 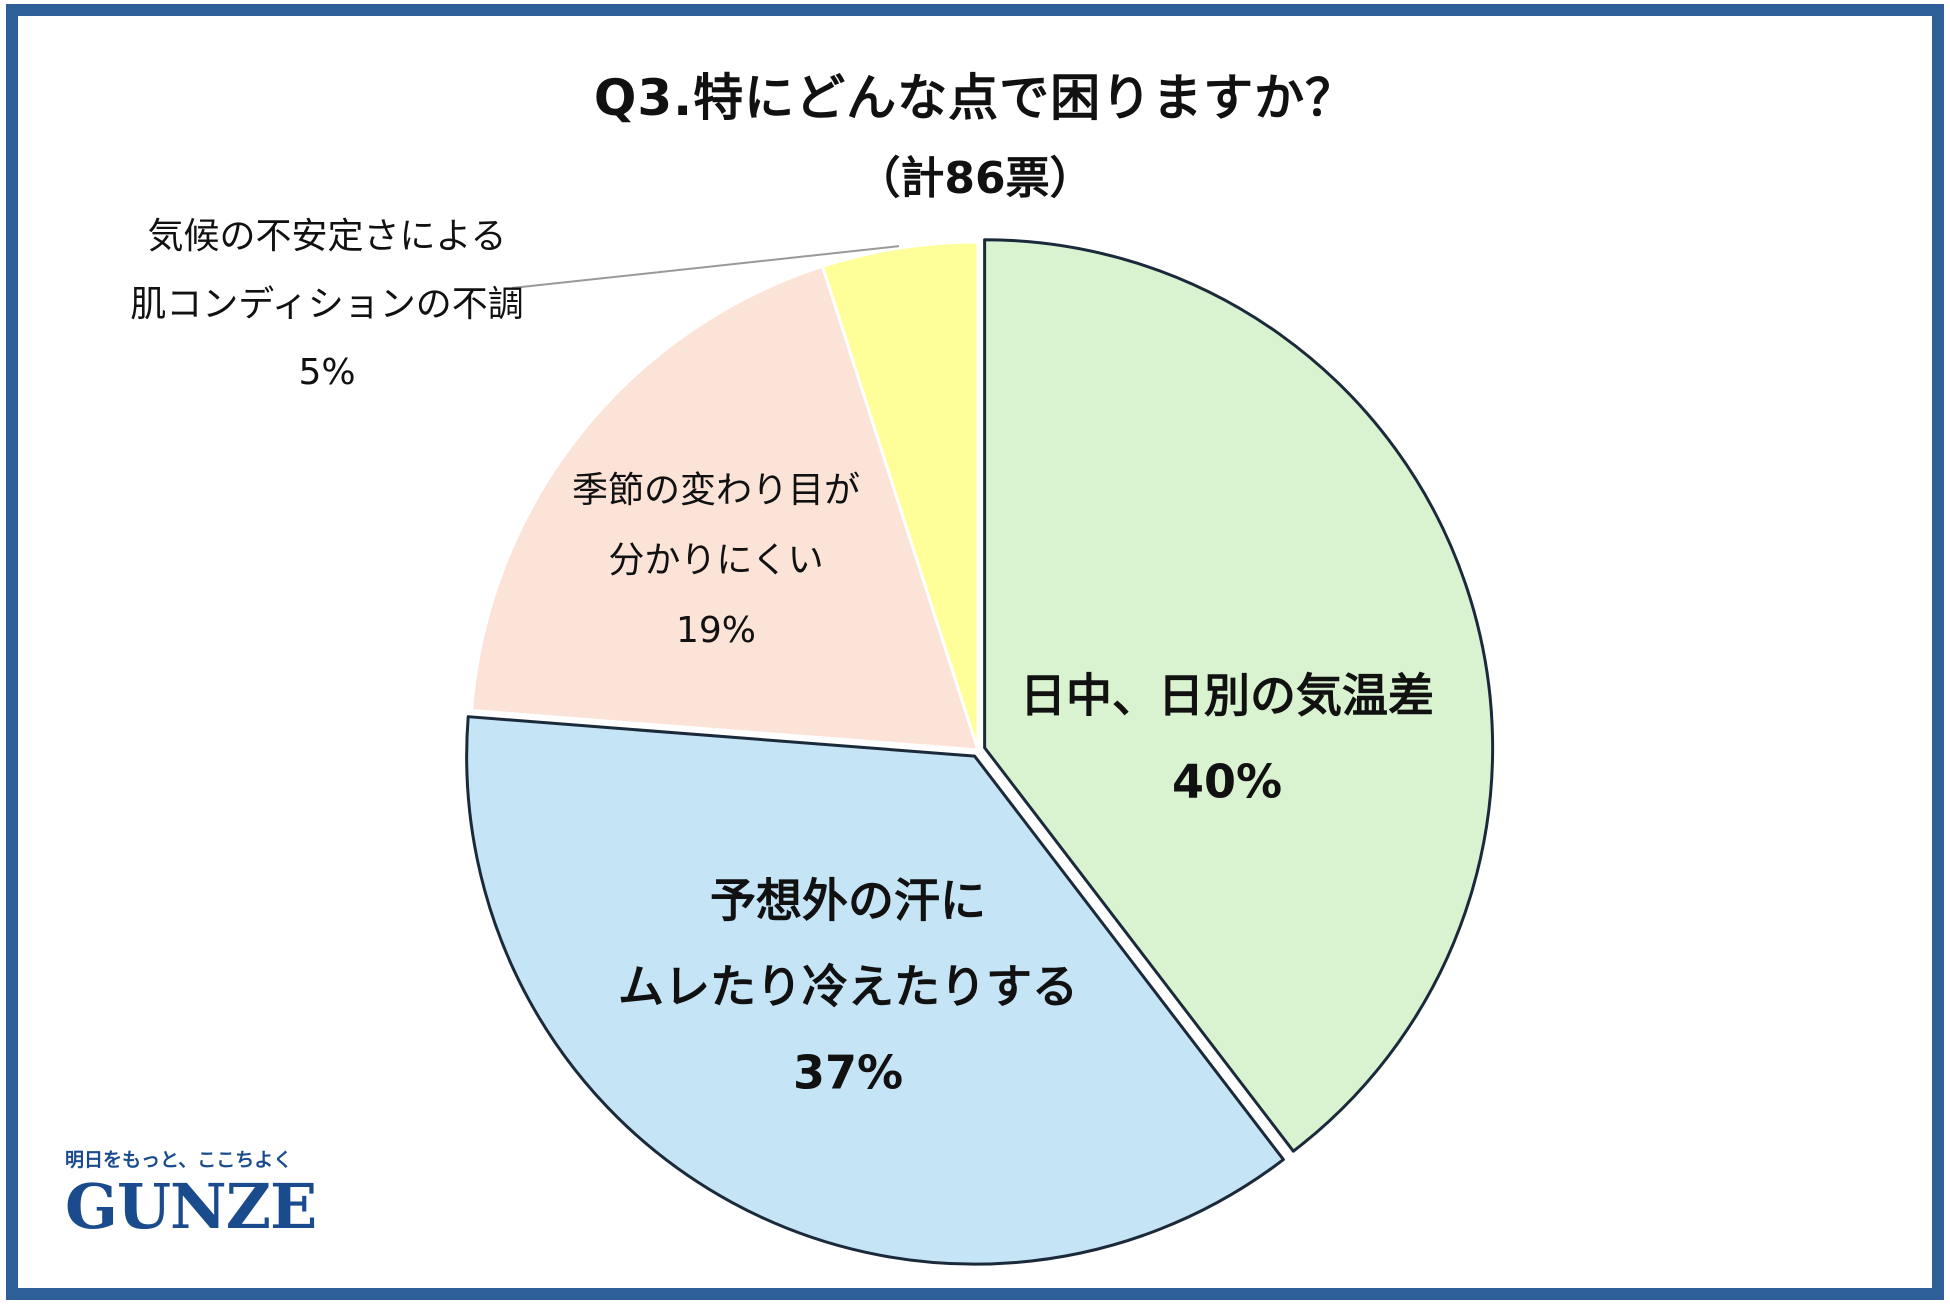 I want to click on pie-category-label-3-1: 肌コンディションの不調, so click(x=326, y=304).